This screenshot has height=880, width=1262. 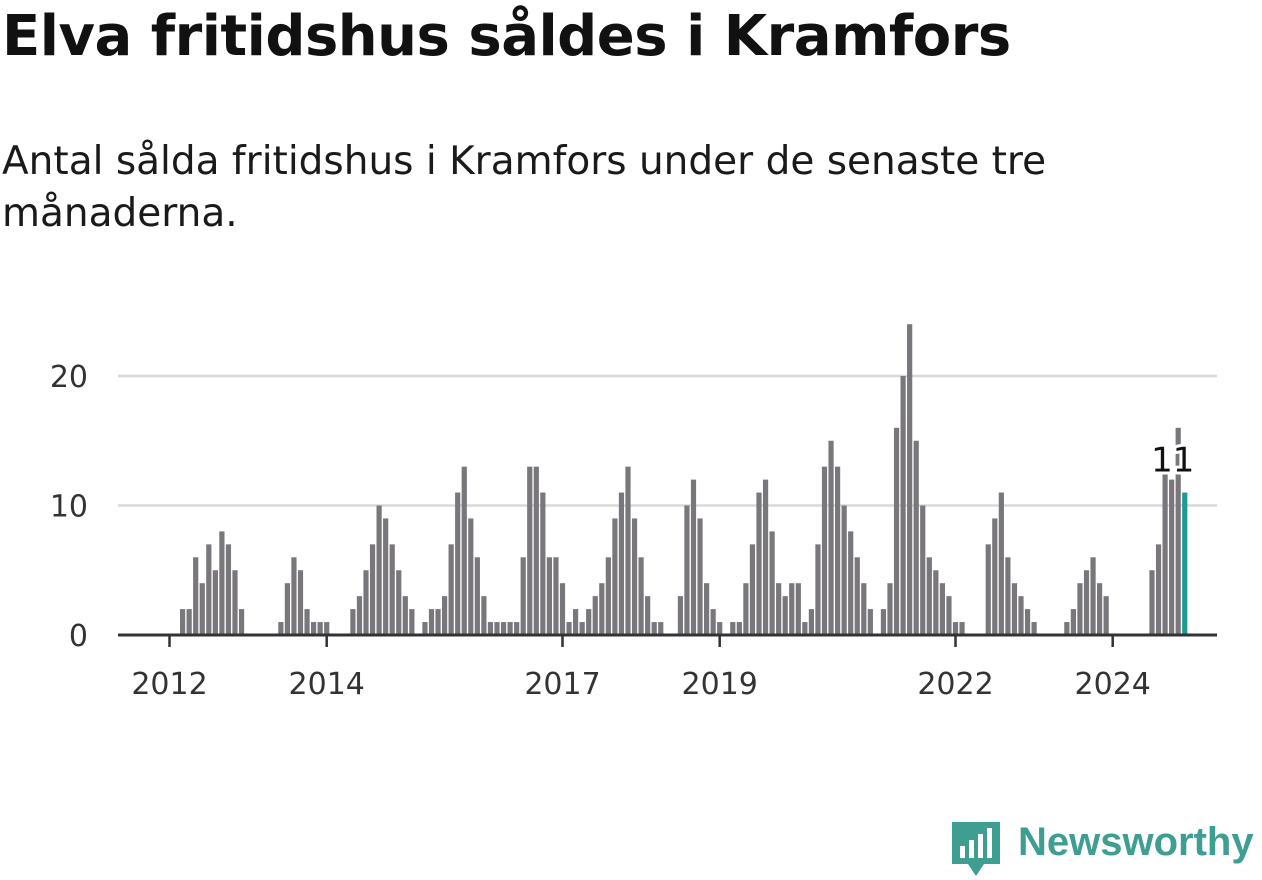 I want to click on last-value-label-halo: 11, so click(x=1172, y=461).